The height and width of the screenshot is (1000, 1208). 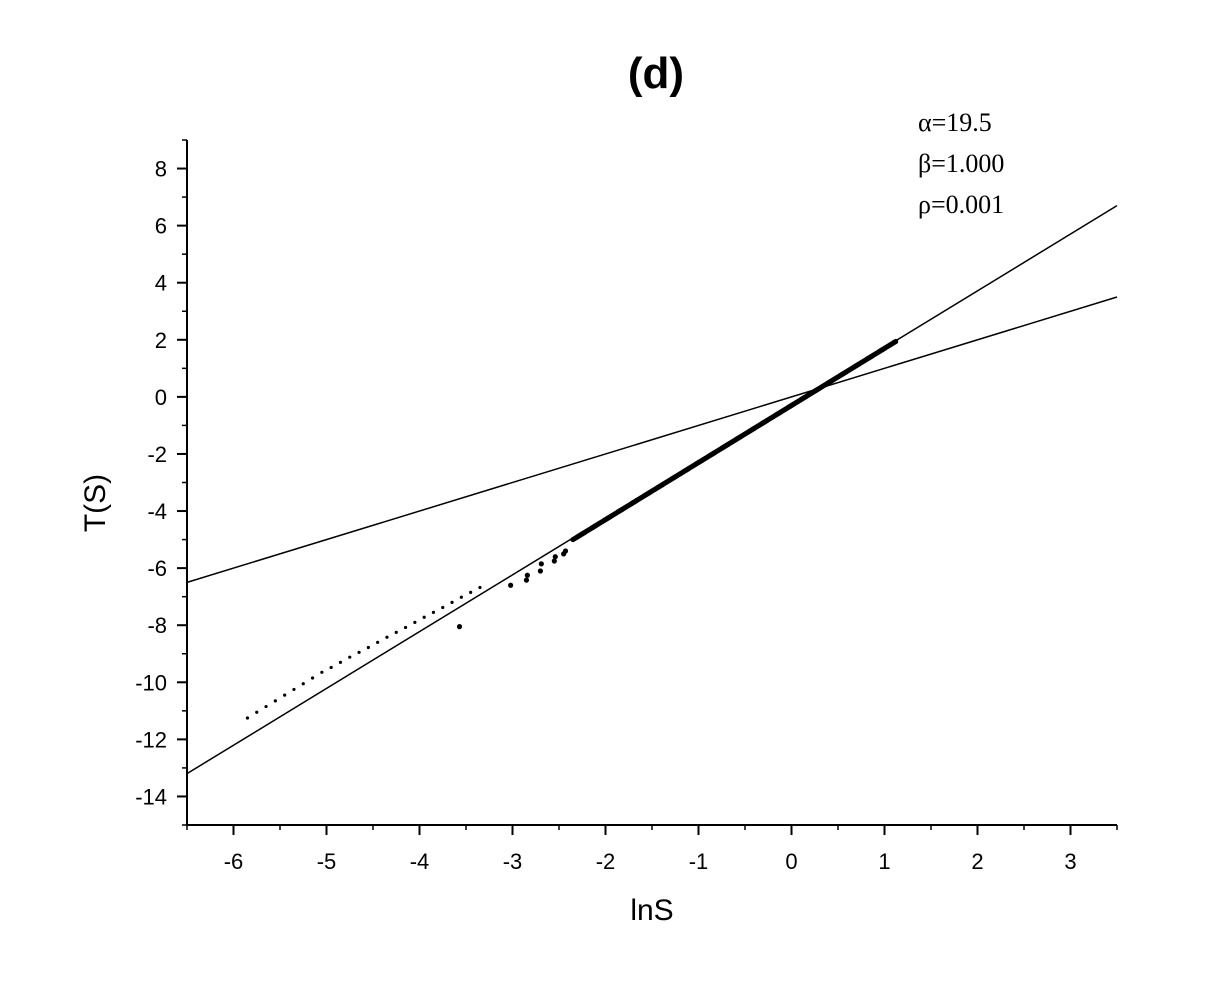 I want to click on x-tick-label: -1, so click(x=699, y=861).